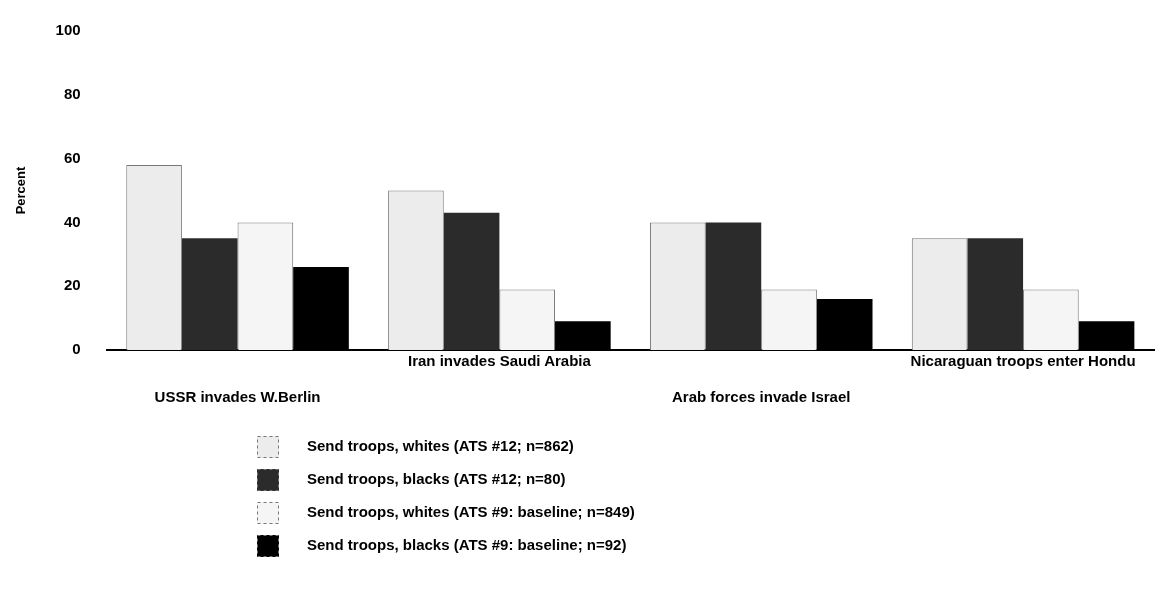 The height and width of the screenshot is (594, 1164). Describe the element at coordinates (76, 349) in the screenshot. I see `y-tick-label: 0` at that location.